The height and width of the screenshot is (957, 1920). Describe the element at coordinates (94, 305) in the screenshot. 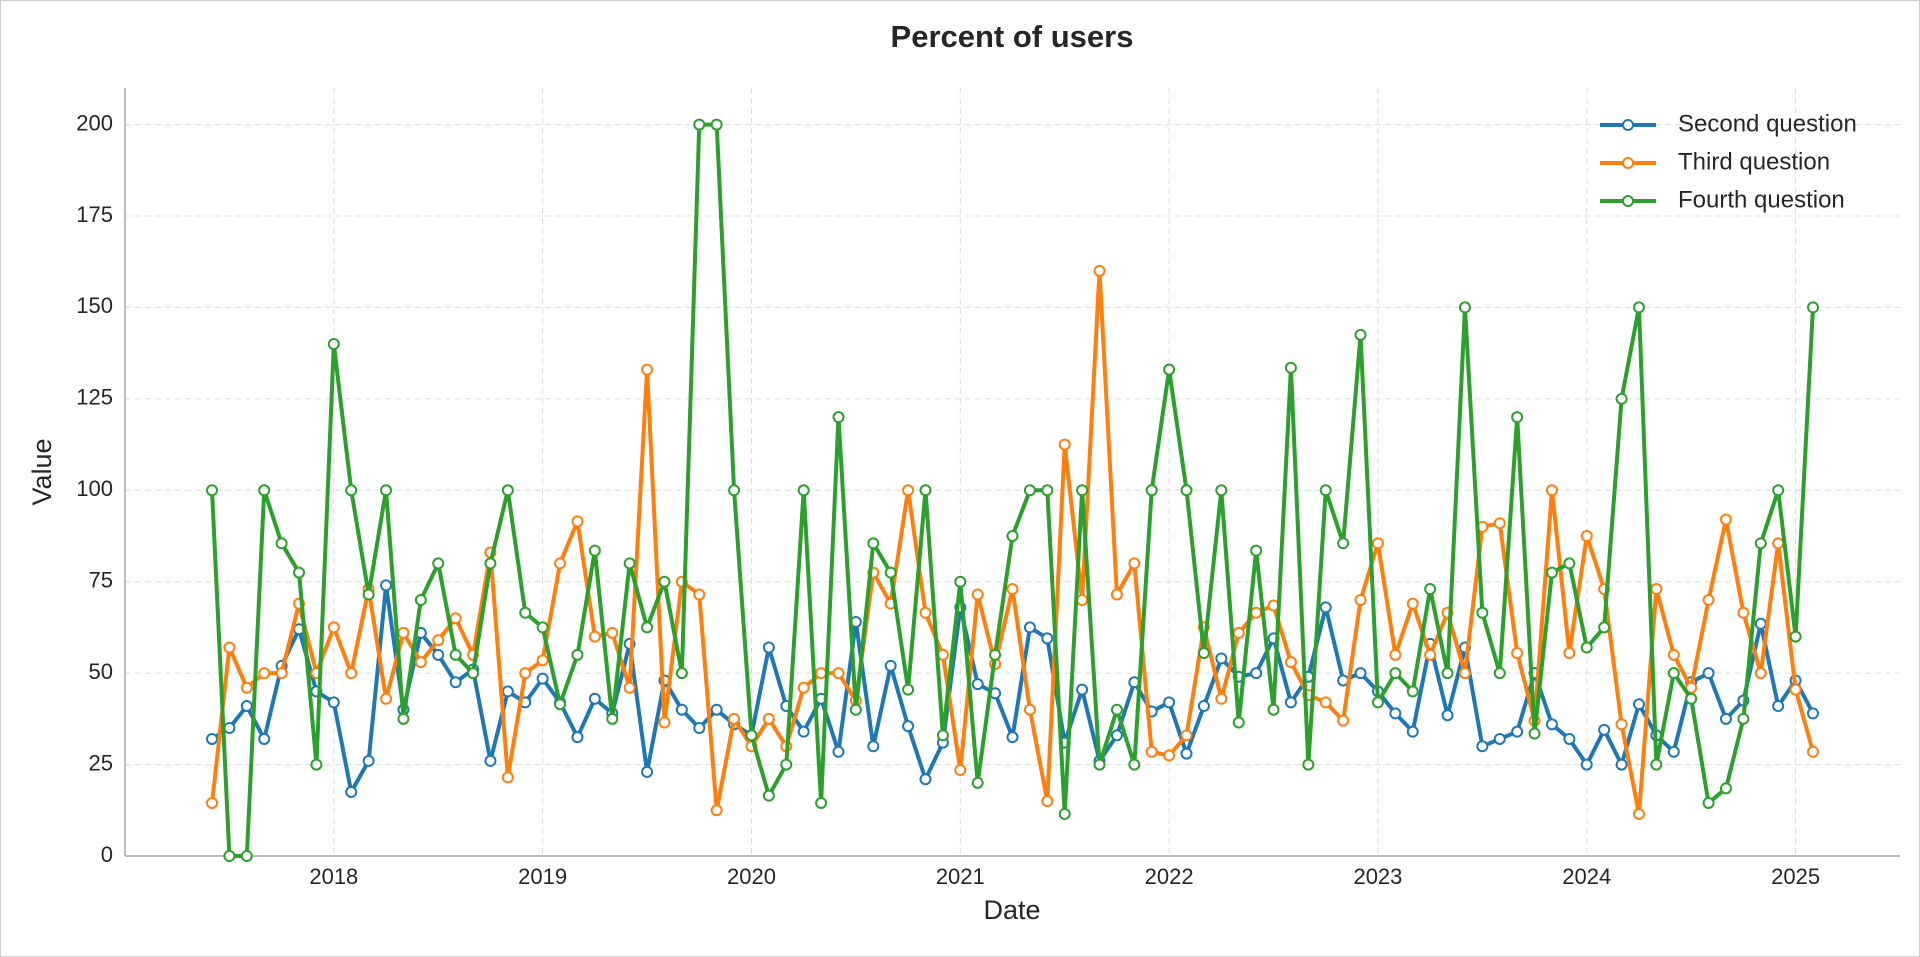

I see `y-tick-label: 150` at that location.